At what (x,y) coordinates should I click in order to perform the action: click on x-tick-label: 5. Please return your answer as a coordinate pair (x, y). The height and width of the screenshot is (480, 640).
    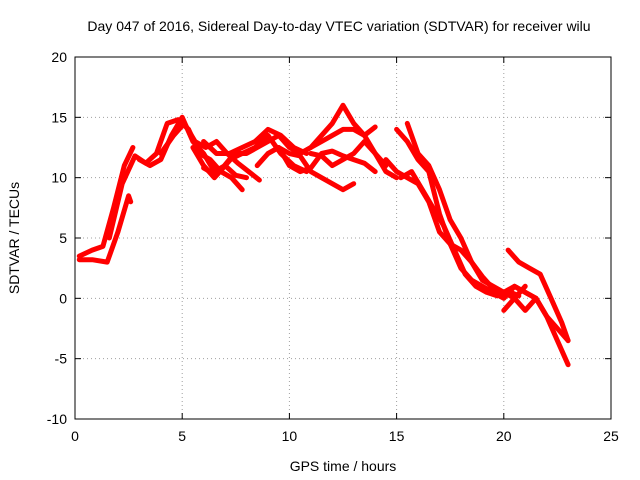
    Looking at the image, I should click on (182, 436).